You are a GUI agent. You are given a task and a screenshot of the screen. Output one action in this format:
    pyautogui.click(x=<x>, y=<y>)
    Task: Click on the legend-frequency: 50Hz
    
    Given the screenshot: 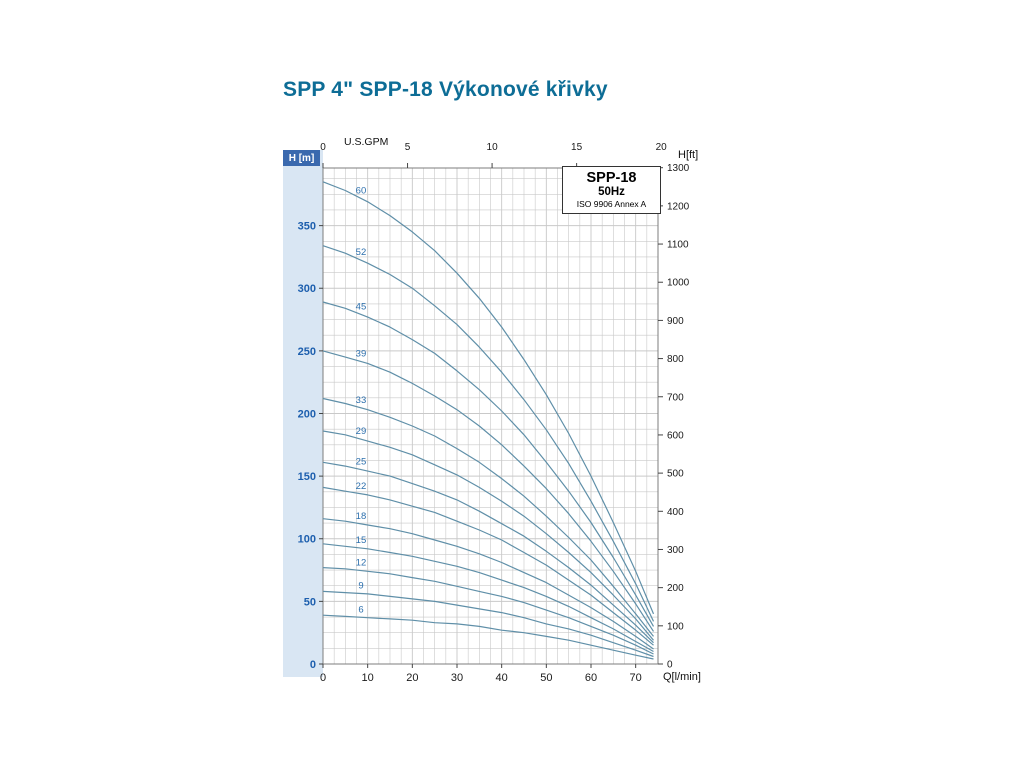 What is the action you would take?
    pyautogui.click(x=611, y=192)
    